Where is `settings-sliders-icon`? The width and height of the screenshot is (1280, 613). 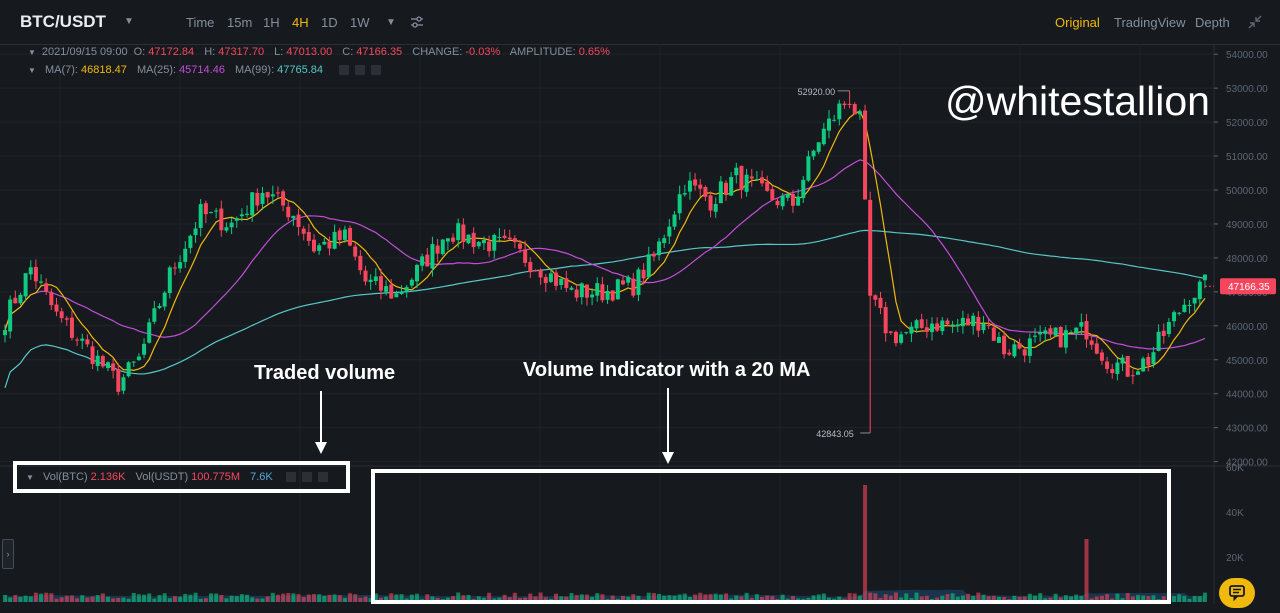 settings-sliders-icon is located at coordinates (417, 22).